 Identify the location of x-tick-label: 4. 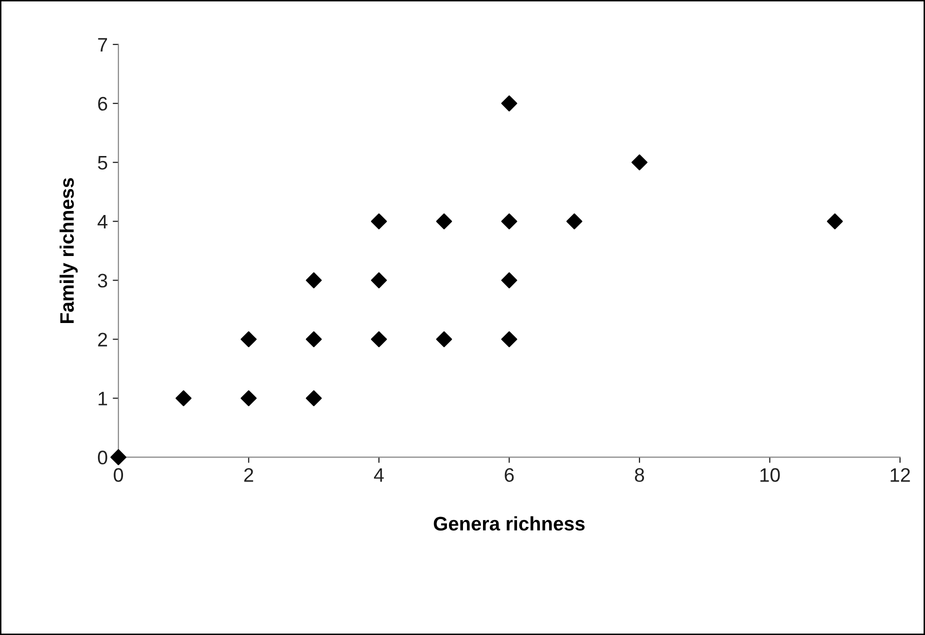
(379, 475).